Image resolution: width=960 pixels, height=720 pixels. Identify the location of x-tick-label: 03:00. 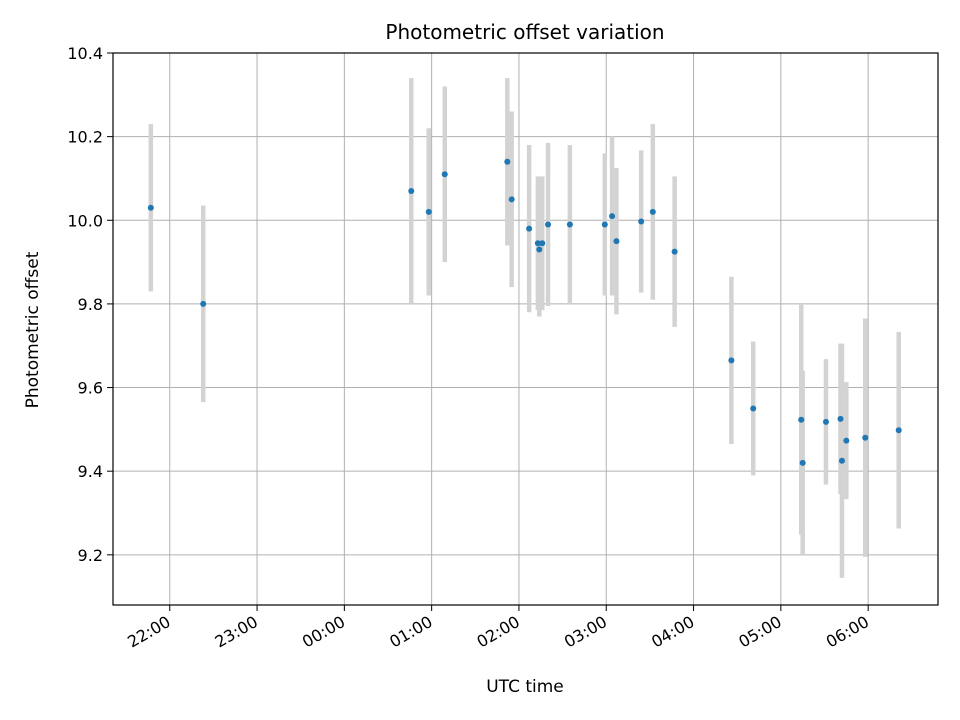
(585, 632).